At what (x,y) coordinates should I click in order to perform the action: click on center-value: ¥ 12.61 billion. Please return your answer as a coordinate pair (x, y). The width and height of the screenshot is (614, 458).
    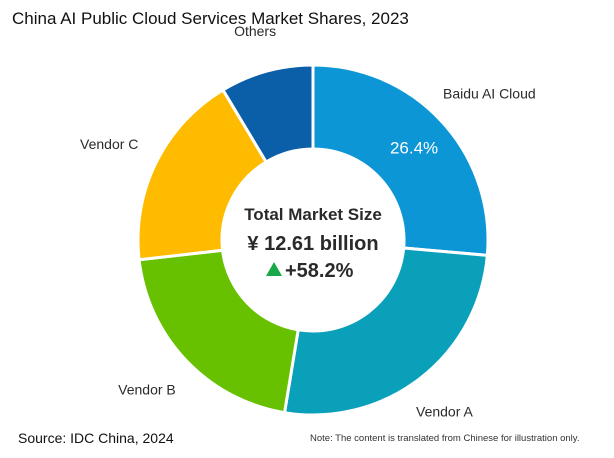
    Looking at the image, I should click on (312, 244).